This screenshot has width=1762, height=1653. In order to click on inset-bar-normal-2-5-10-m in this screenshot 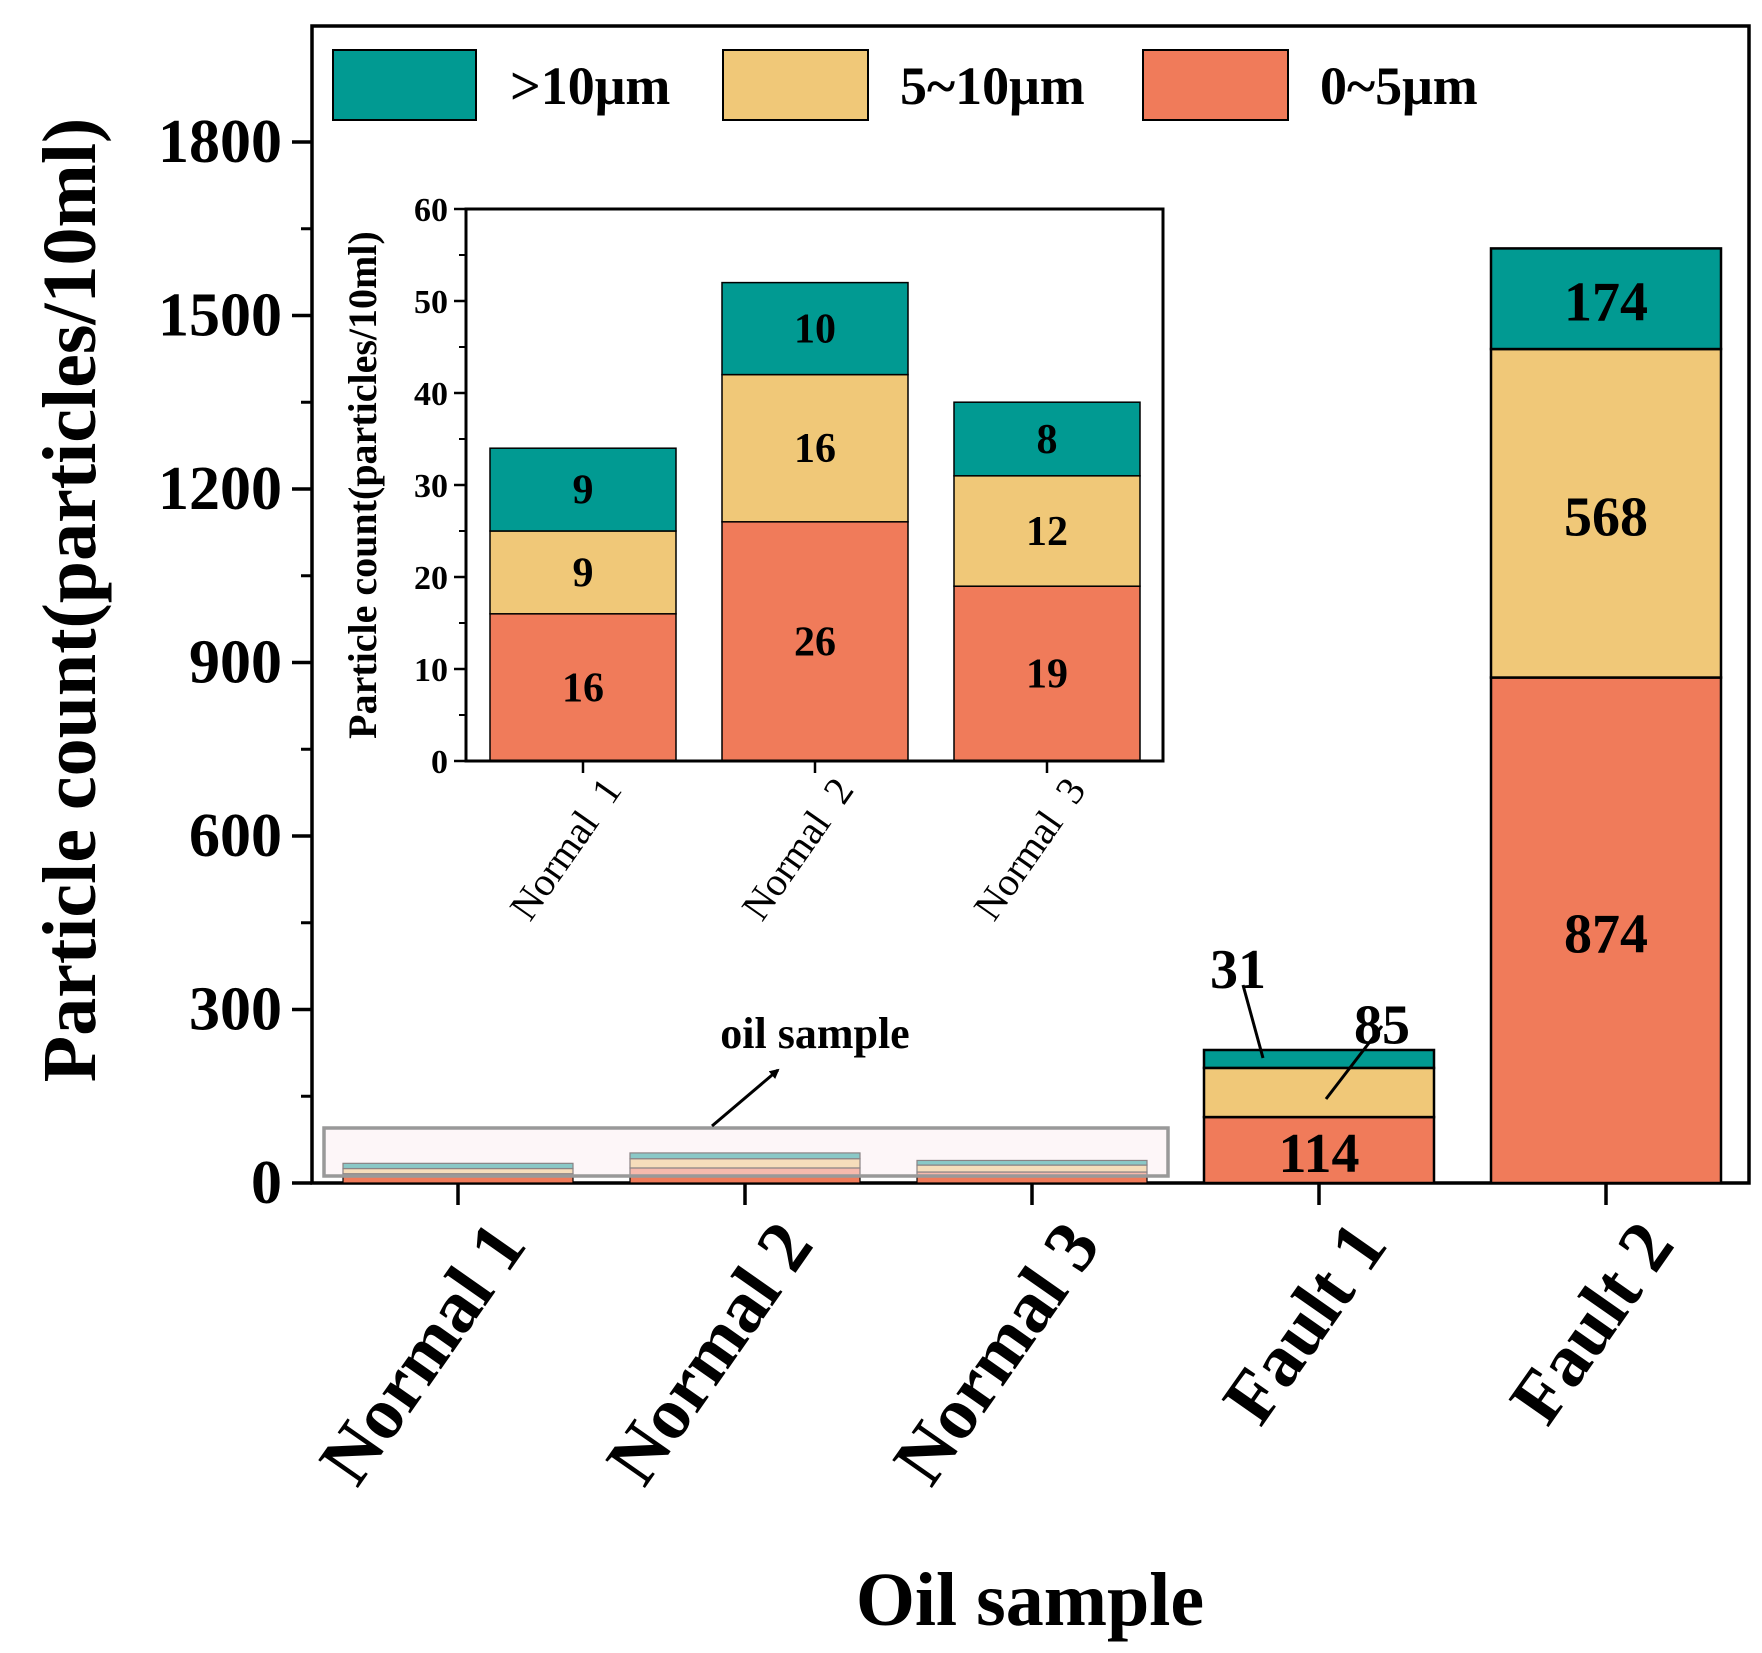, I will do `click(815, 448)`.